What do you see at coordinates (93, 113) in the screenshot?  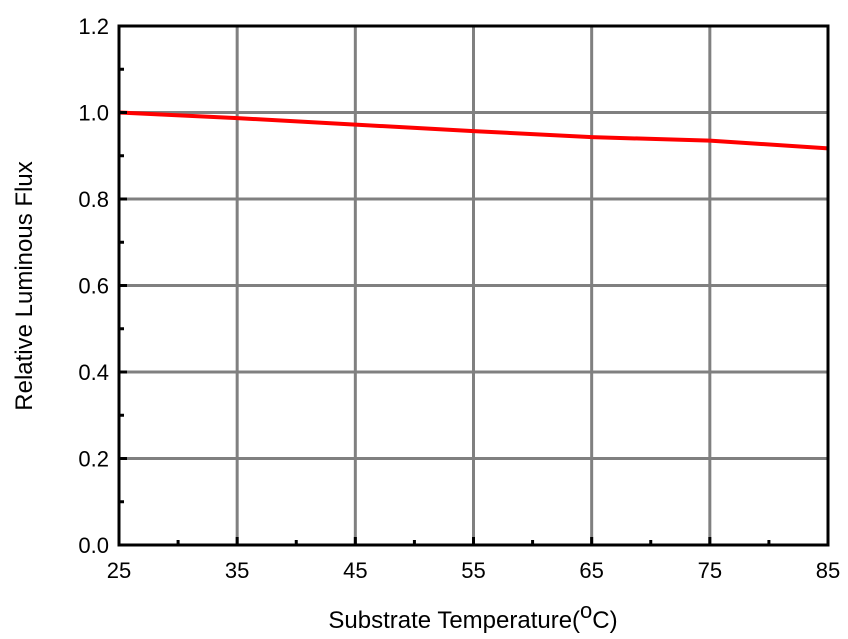 I see `y-tick-label: 1.0` at bounding box center [93, 113].